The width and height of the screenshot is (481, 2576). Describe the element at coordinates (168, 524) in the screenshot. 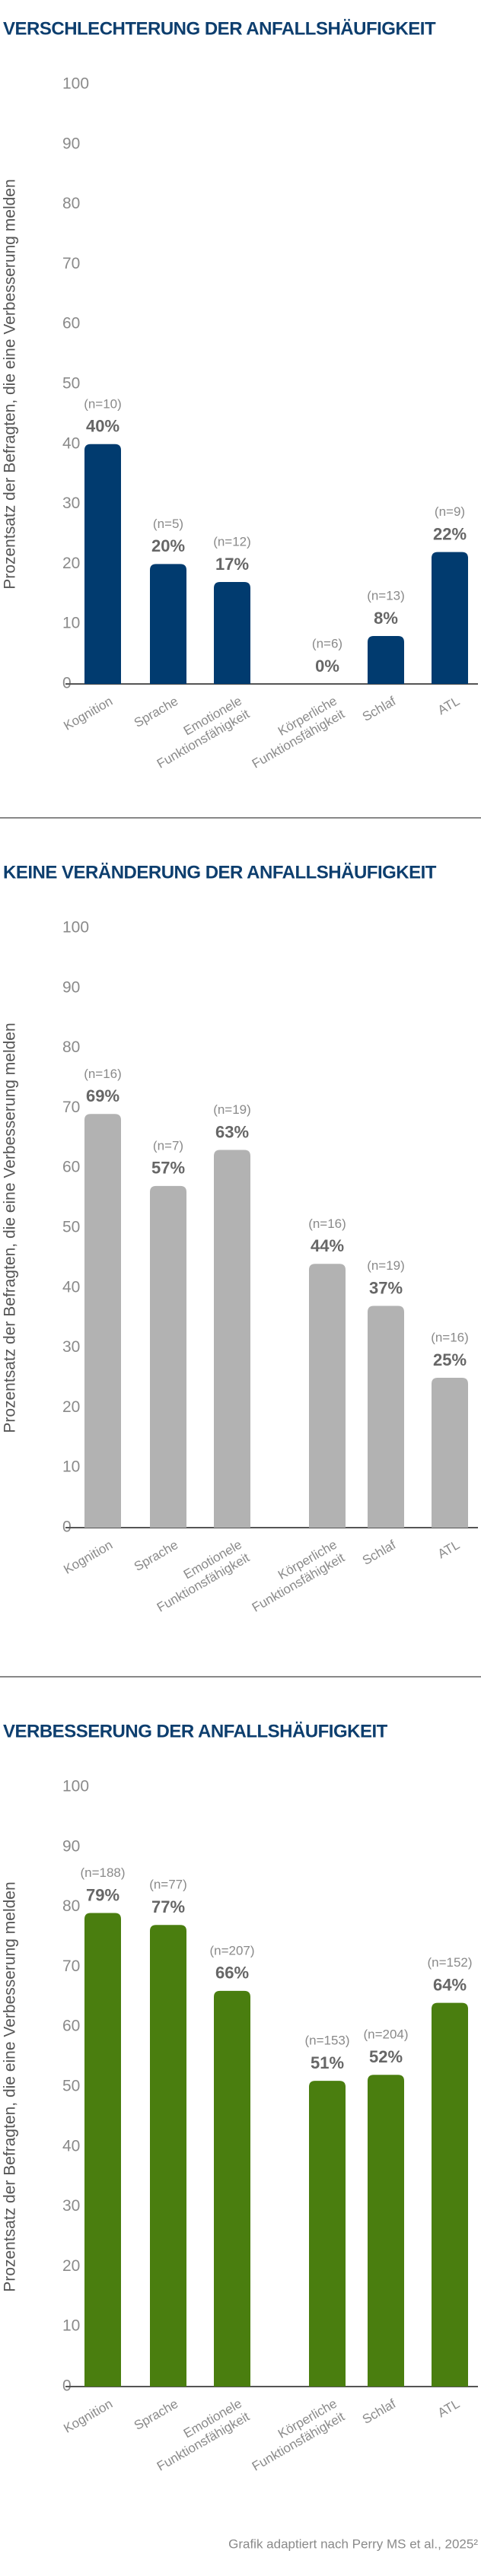

I see `n-label: (n=5)` at that location.